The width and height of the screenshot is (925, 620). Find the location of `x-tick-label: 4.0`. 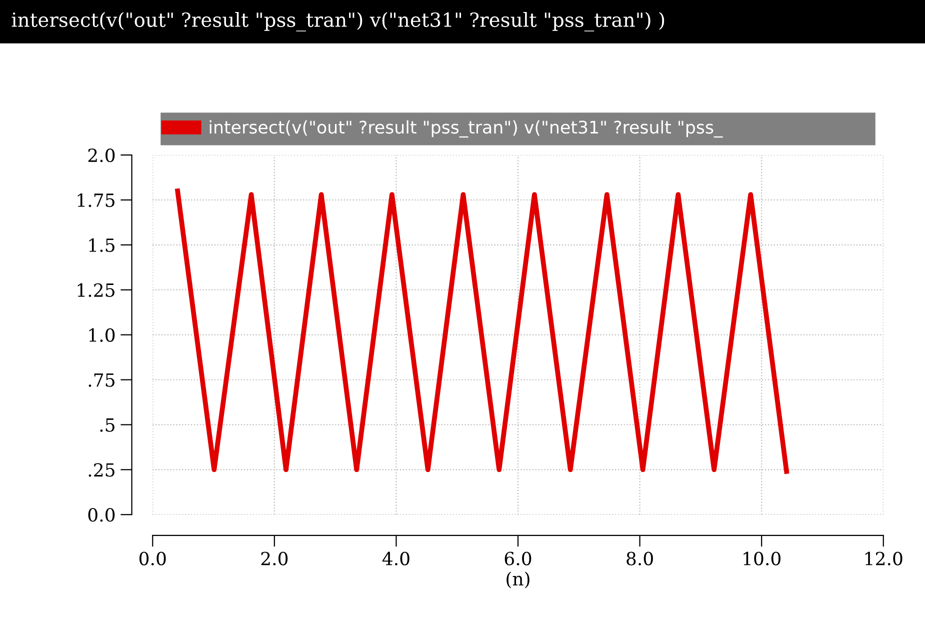

x-tick-label: 4.0 is located at coordinates (396, 559).